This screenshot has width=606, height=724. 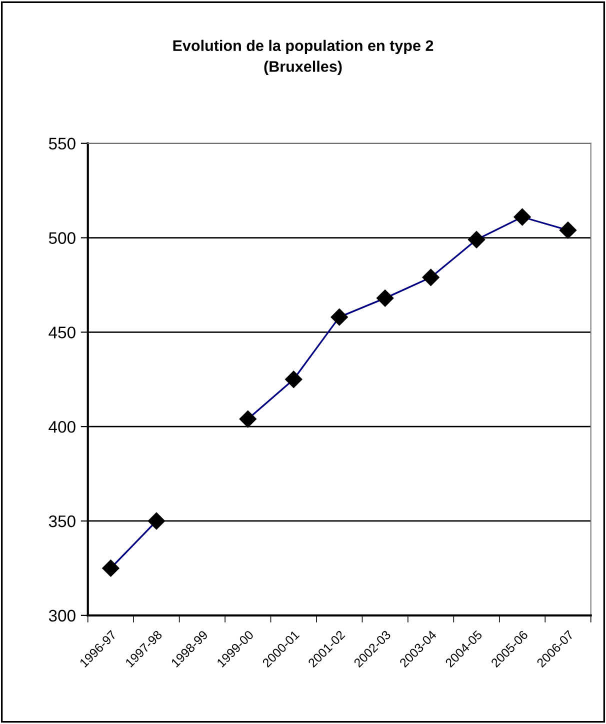 I want to click on y-tick-label: 400, so click(x=62, y=426).